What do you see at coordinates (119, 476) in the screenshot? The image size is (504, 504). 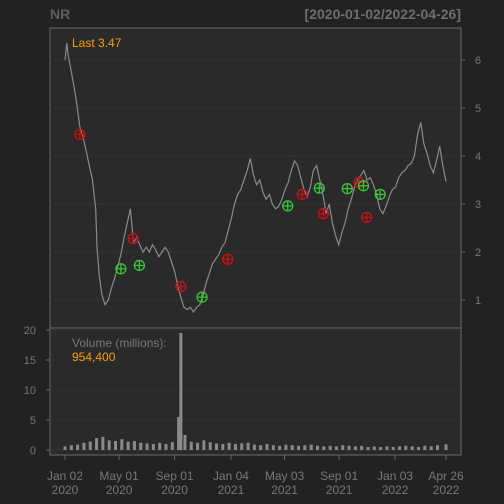 I see `x-tick-label: May 01` at bounding box center [119, 476].